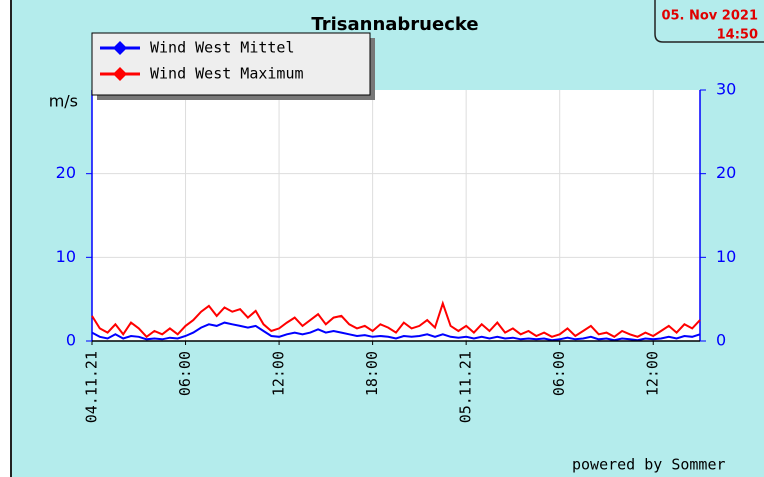 This screenshot has height=477, width=764. Describe the element at coordinates (726, 256) in the screenshot. I see `y2-tick-label: 10` at that location.